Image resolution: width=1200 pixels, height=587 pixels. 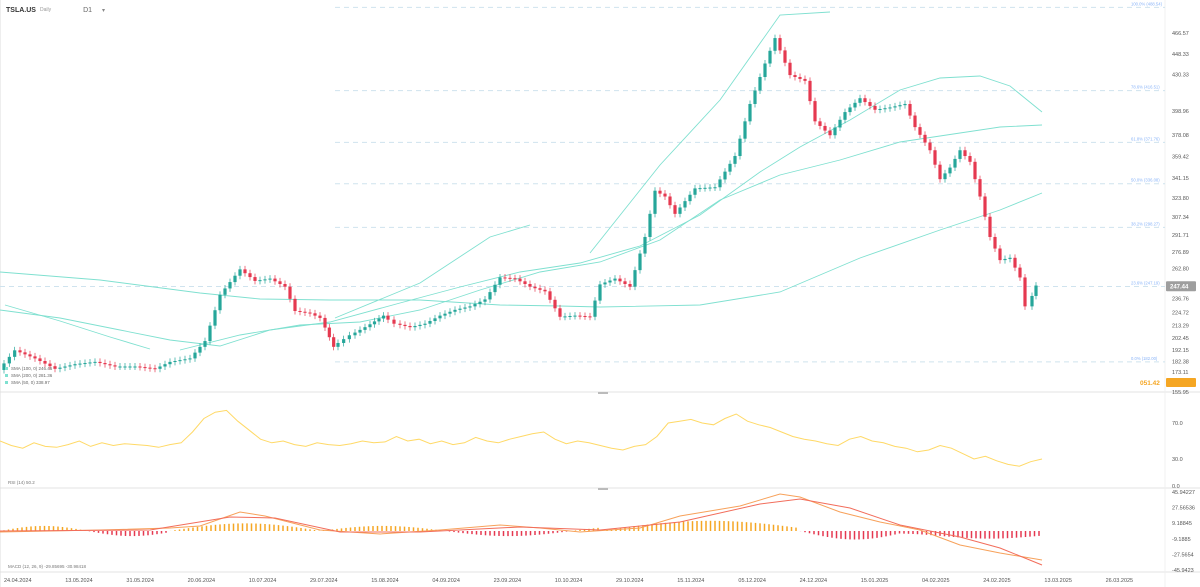 What do you see at coordinates (1180, 269) in the screenshot?
I see `price-tick-label: 262.80` at bounding box center [1180, 269].